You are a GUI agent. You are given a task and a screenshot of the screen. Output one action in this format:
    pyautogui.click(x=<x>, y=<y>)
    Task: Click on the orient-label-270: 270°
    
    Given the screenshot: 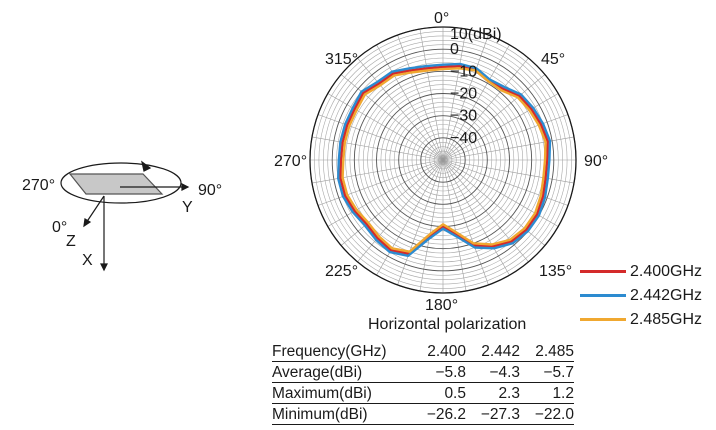 What is the action you would take?
    pyautogui.click(x=38, y=185)
    